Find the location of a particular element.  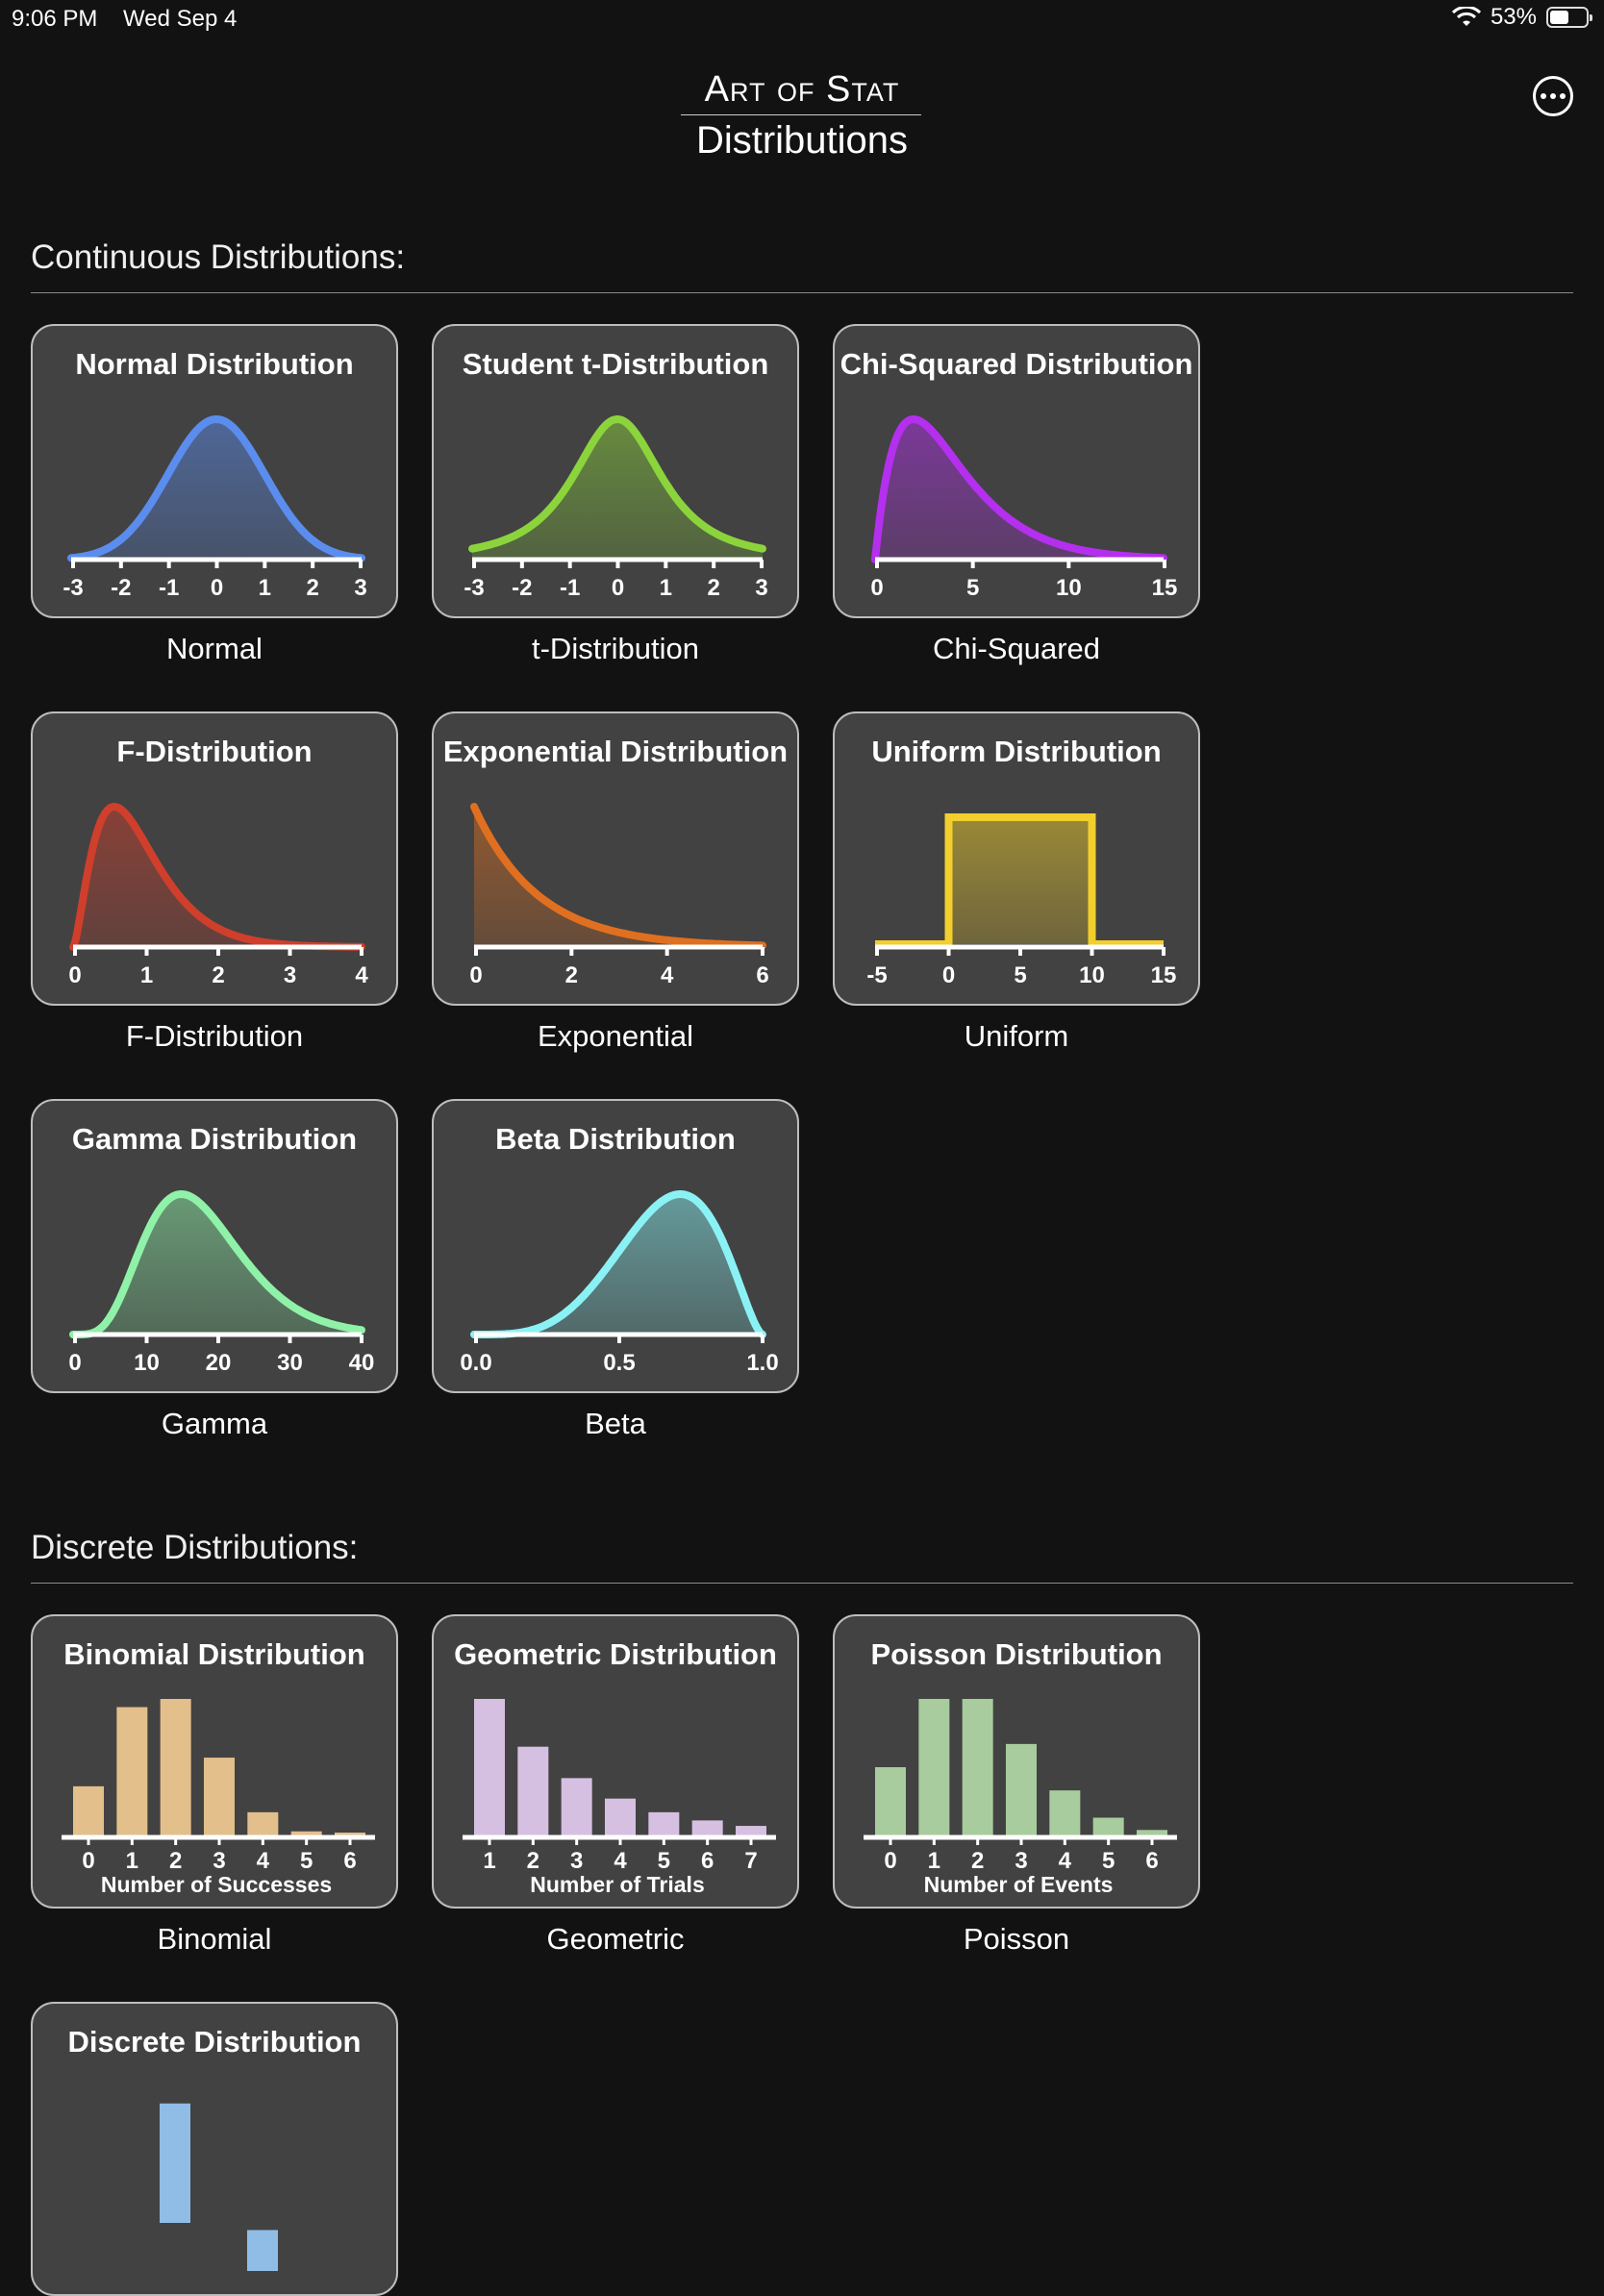

tick-label: 15 is located at coordinates (1164, 975).